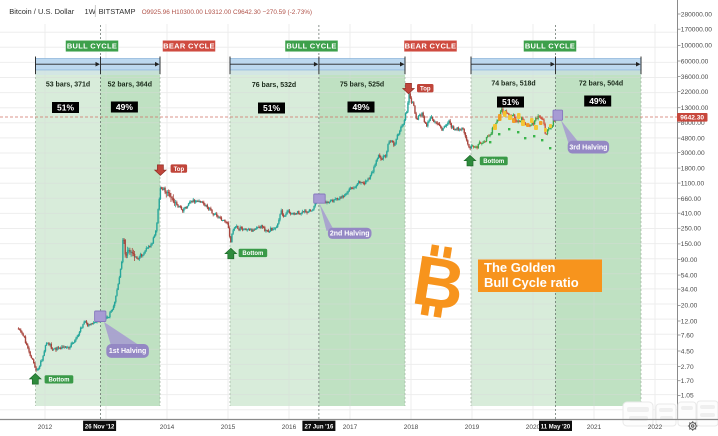  What do you see at coordinates (411, 427) in the screenshot?
I see `svg-text: 2018` at bounding box center [411, 427].